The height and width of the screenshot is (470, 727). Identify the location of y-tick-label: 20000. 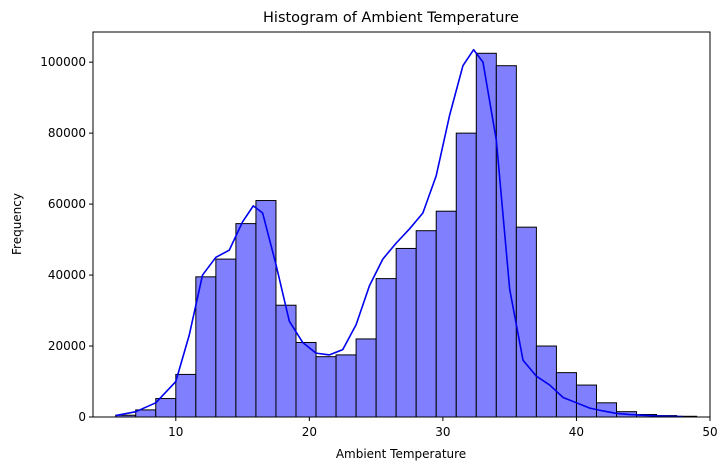
(67, 346).